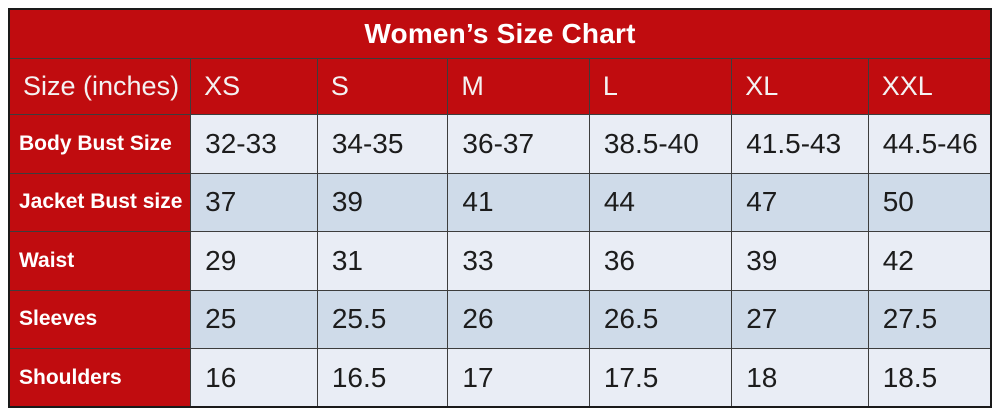 The height and width of the screenshot is (416, 1000). I want to click on cell-shoulders-m: 17, so click(518, 378).